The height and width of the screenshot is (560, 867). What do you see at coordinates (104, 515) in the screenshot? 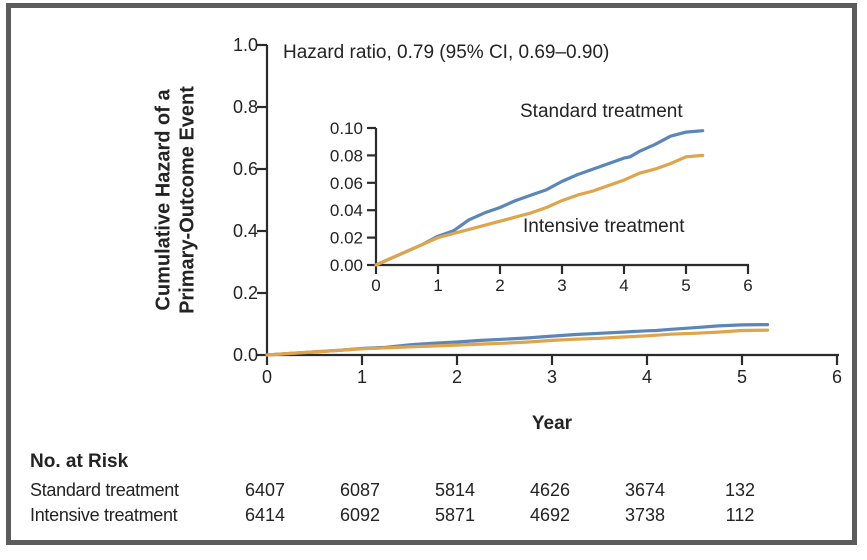
I see `risk-row-label-intensive: Intensive treatment` at bounding box center [104, 515].